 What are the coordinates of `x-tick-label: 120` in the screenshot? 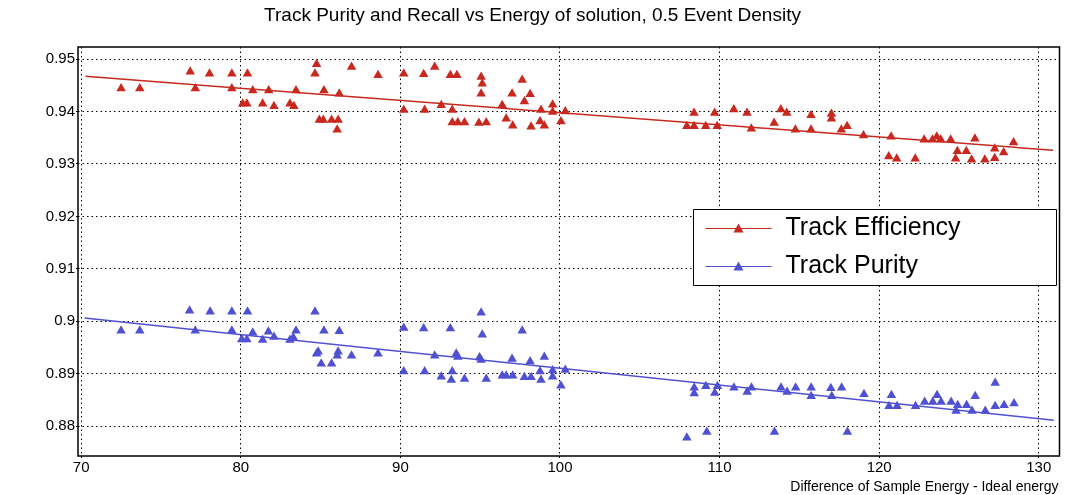 It's located at (879, 467).